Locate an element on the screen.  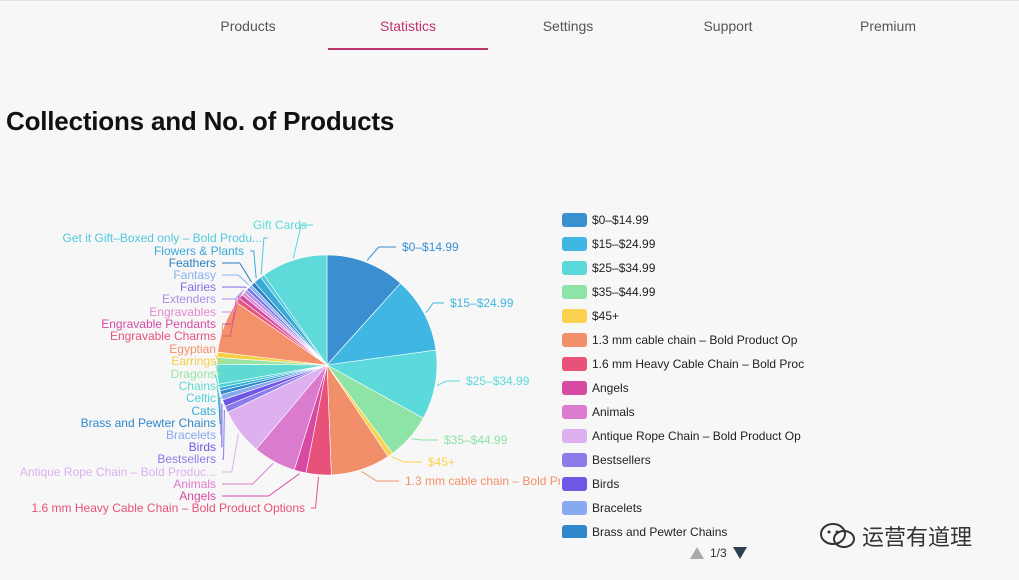
callout-label: $15–$24.99 is located at coordinates (482, 303).